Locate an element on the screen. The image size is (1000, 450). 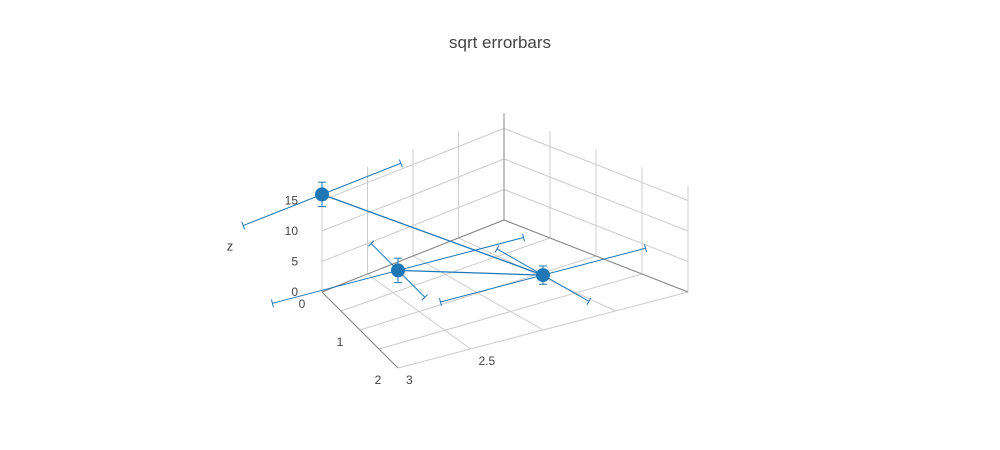
series-layer is located at coordinates (444, 233).